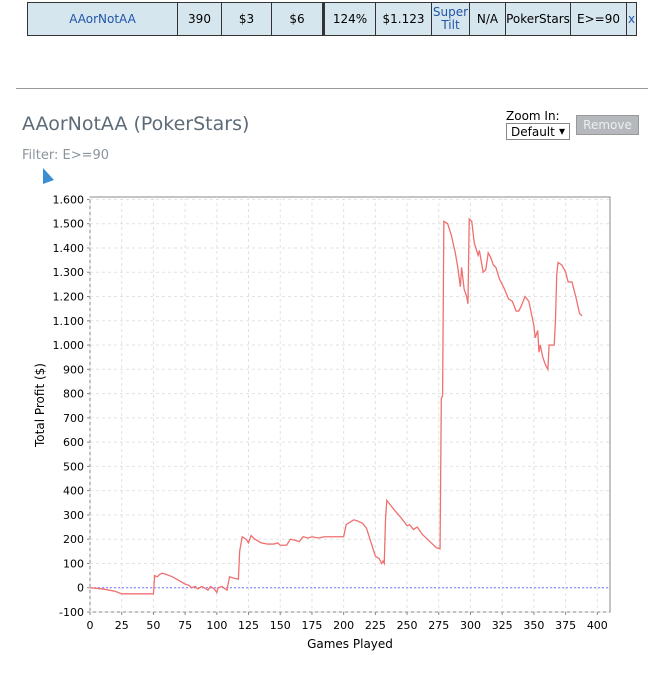 Image resolution: width=653 pixels, height=675 pixels. I want to click on y-tick-label: 600, so click(73, 442).